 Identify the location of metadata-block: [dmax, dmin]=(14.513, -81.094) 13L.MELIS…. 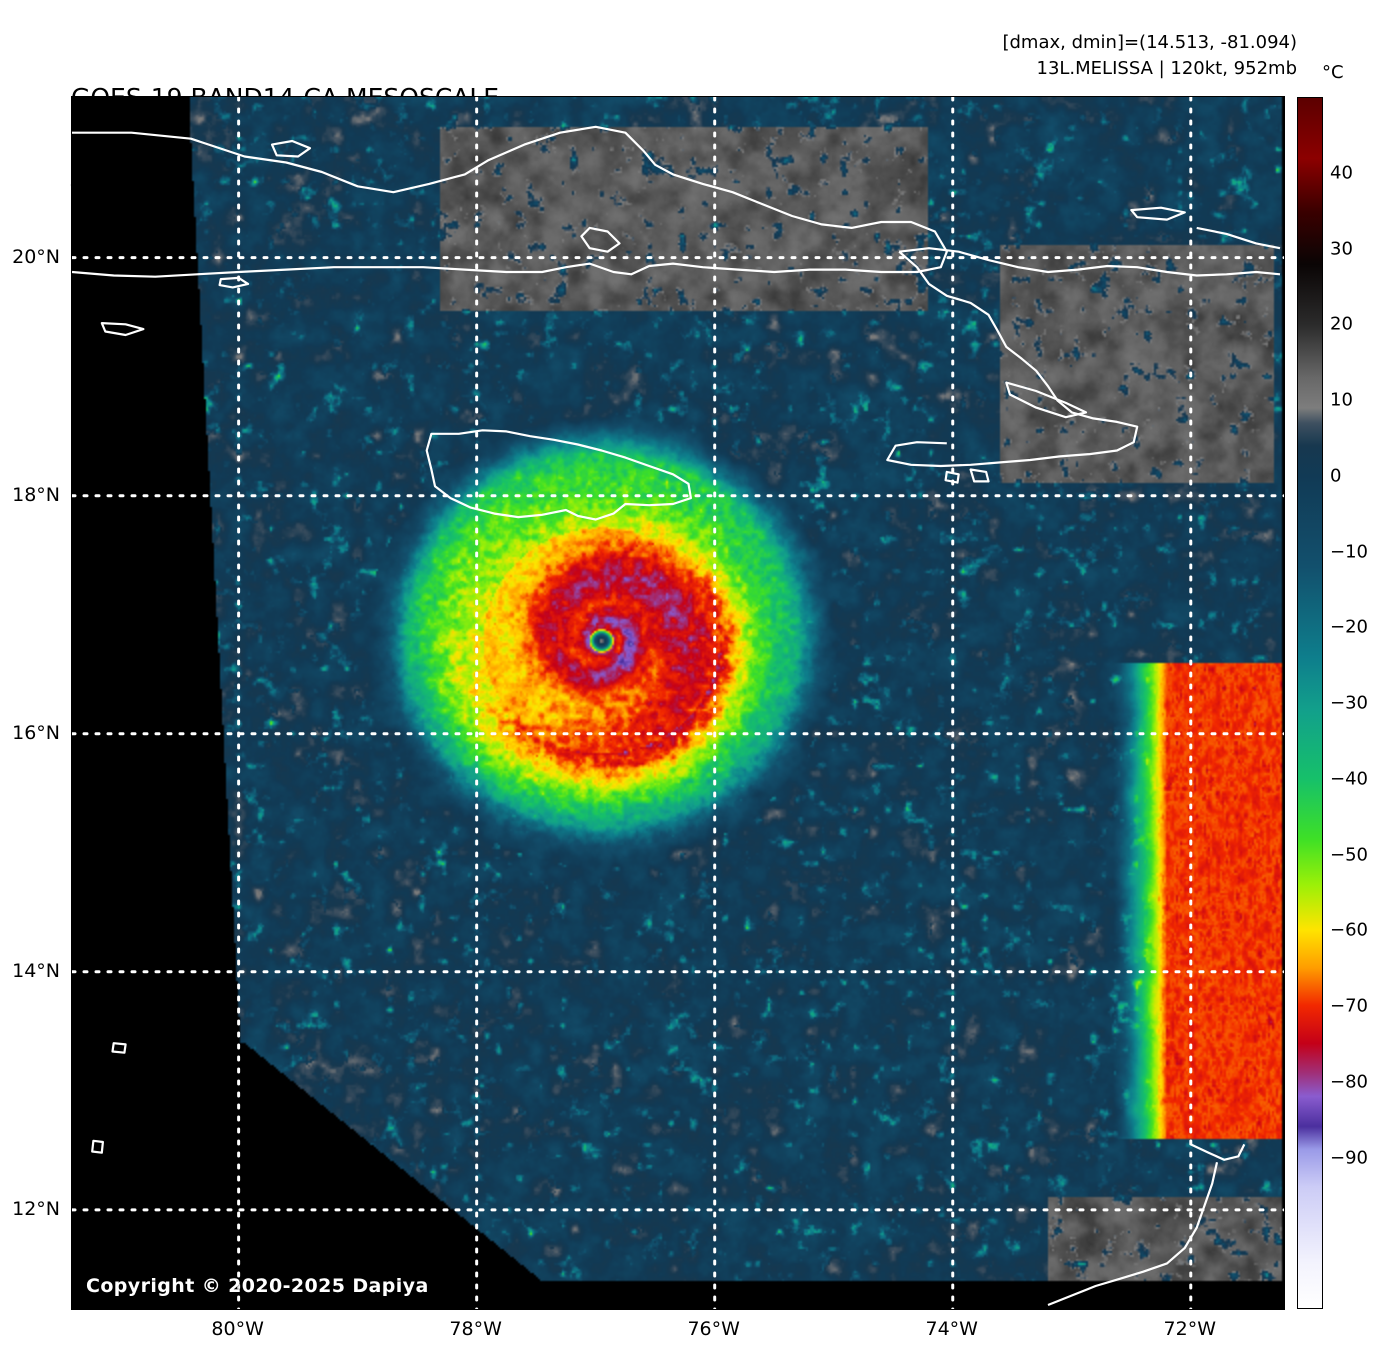
(1149, 55).